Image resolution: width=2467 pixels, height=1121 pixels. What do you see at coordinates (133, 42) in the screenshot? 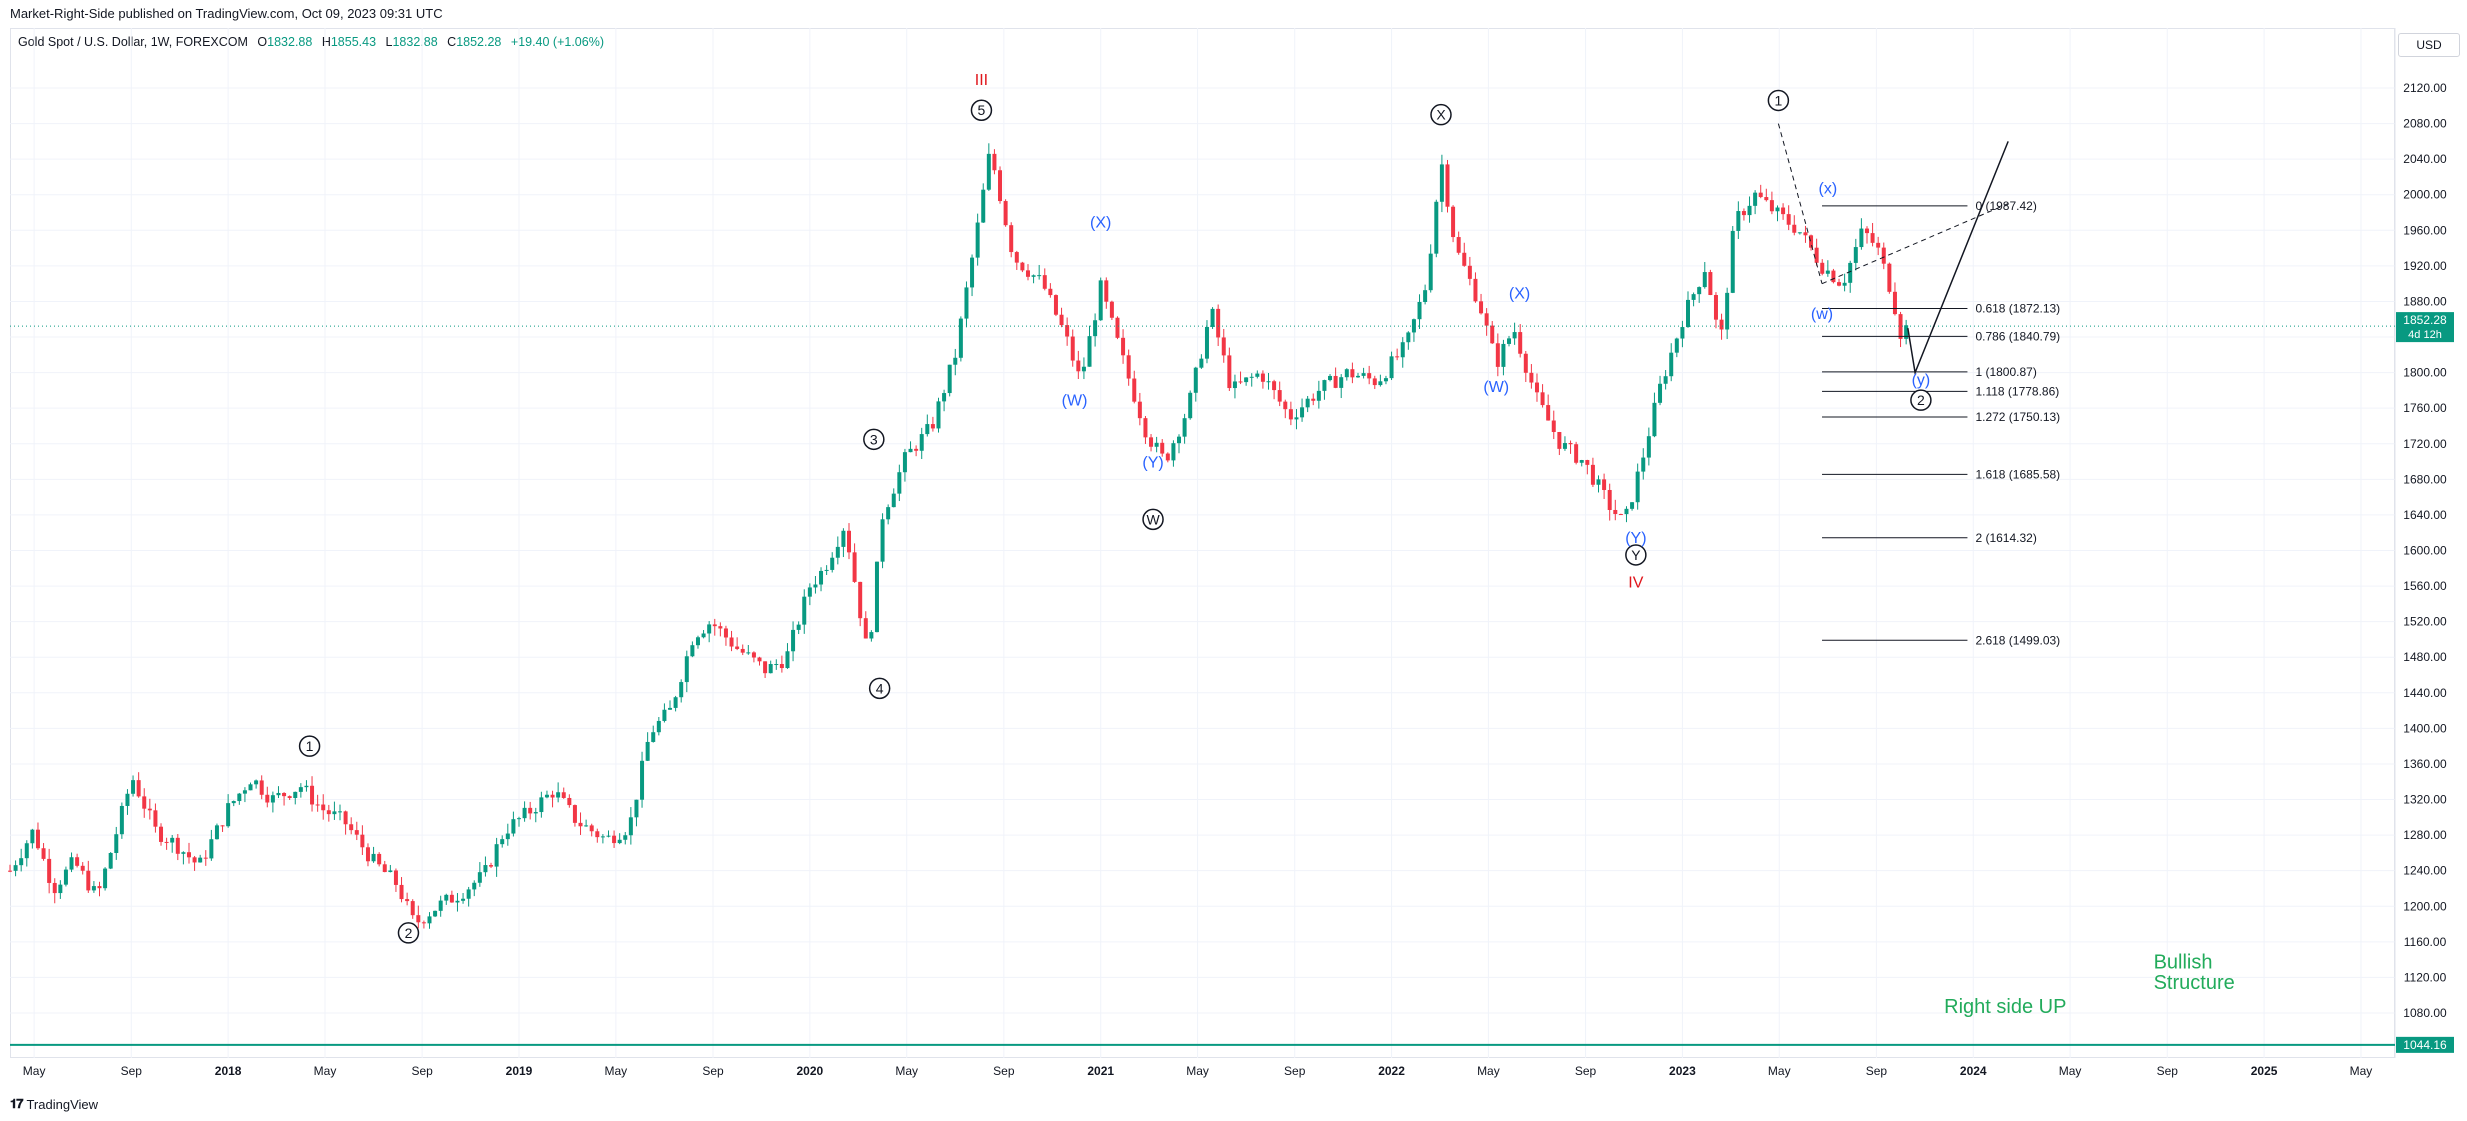
I see `symbol-name: Gold Spot / U.S. Dollar, 1W, FOREXCOM` at bounding box center [133, 42].